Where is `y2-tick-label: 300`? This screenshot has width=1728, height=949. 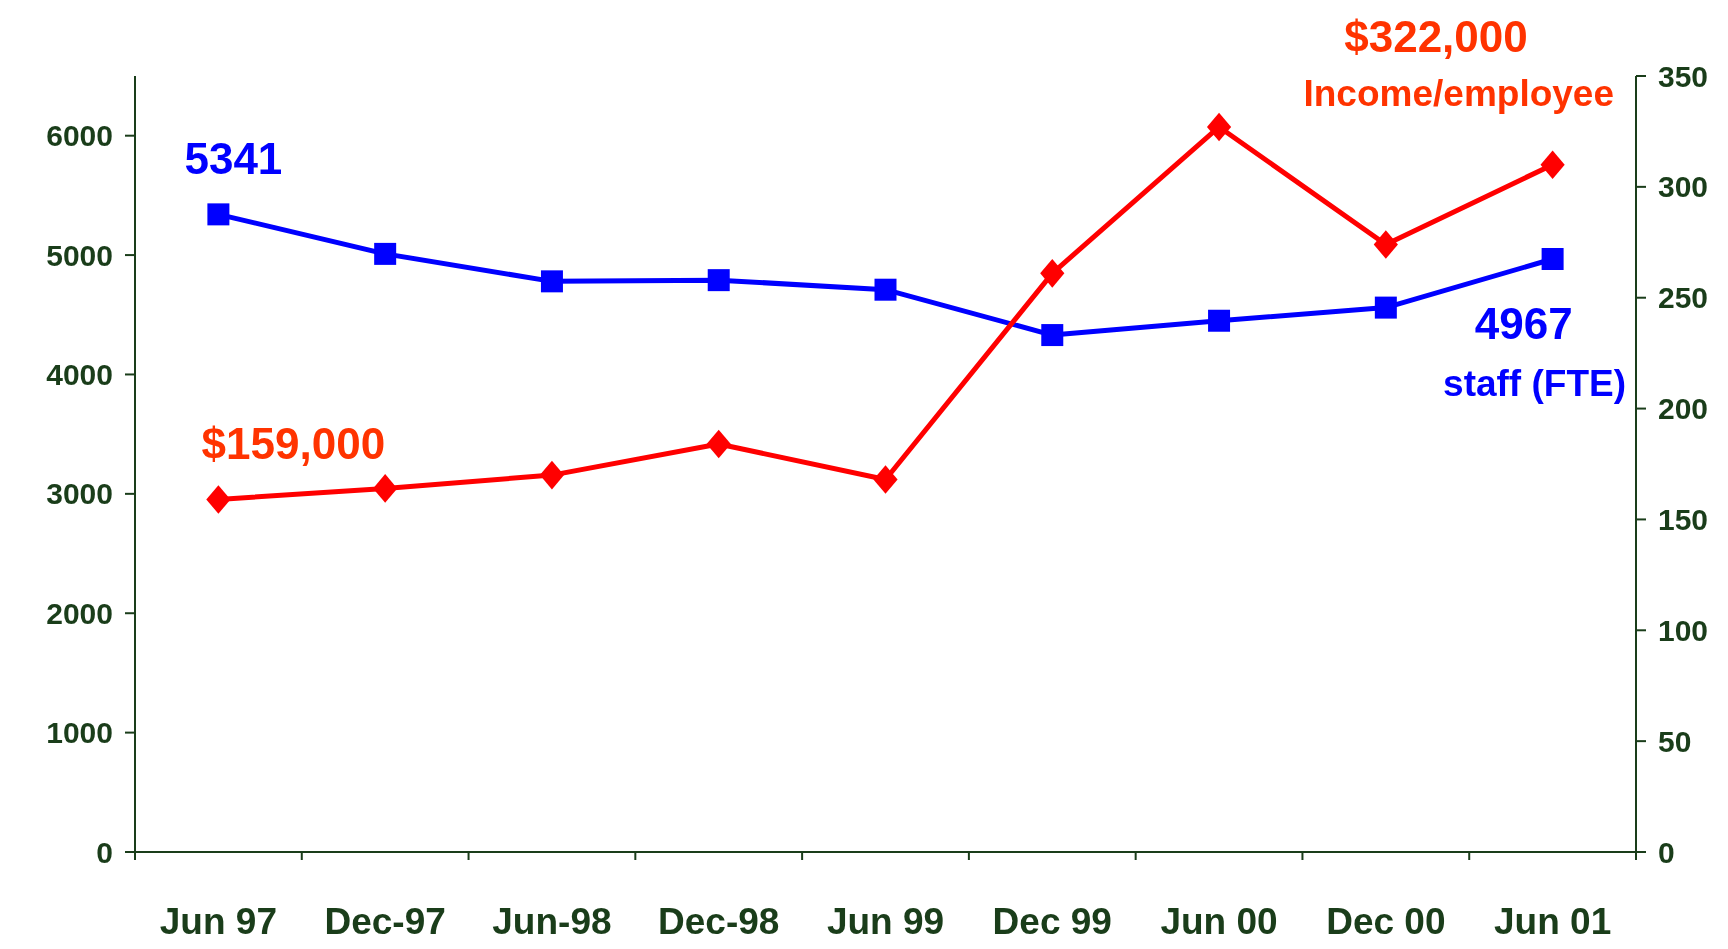
y2-tick-label: 300 is located at coordinates (1683, 187).